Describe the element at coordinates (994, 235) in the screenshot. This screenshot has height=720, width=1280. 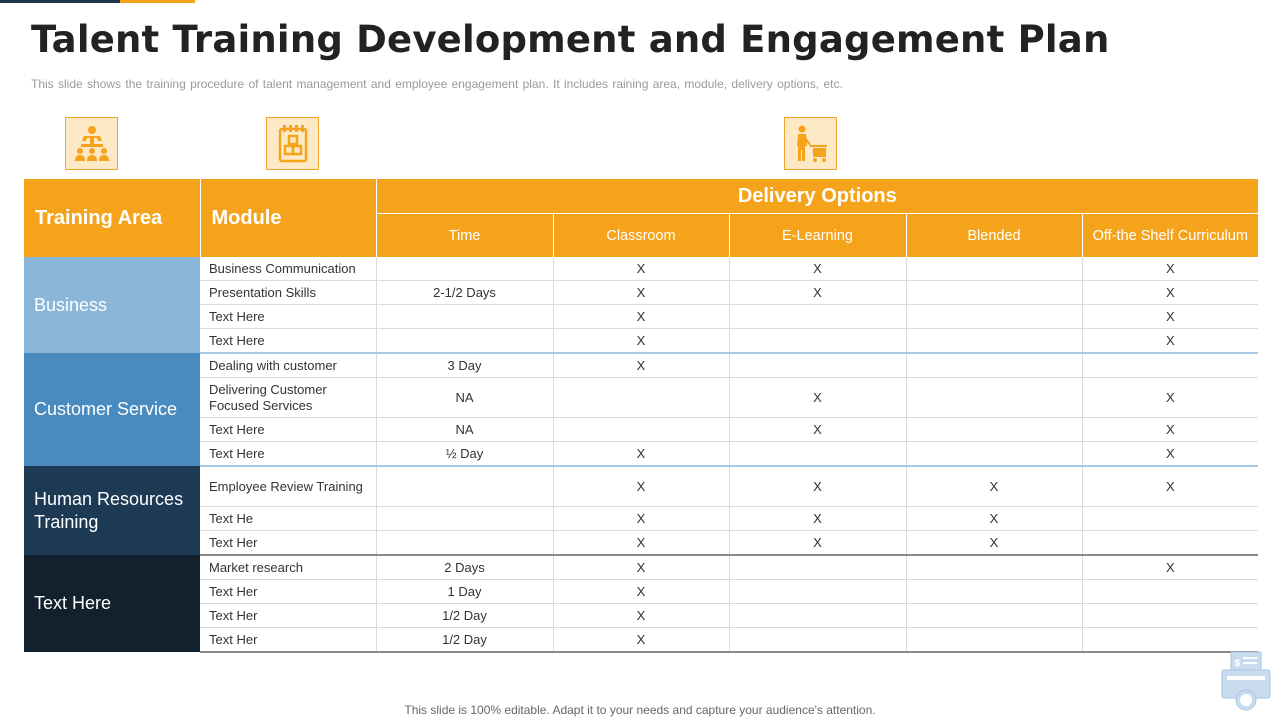
I see `header-blended: Blended` at that location.